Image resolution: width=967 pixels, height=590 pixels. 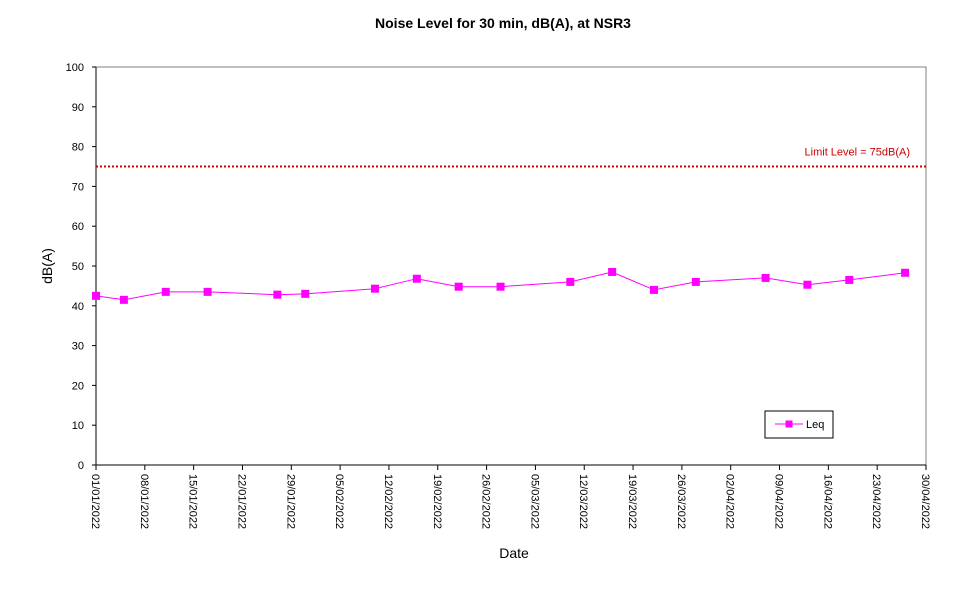 What do you see at coordinates (503, 23) in the screenshot?
I see `chart-title: Noise Level for 30 min, dB(A), at NSR3` at bounding box center [503, 23].